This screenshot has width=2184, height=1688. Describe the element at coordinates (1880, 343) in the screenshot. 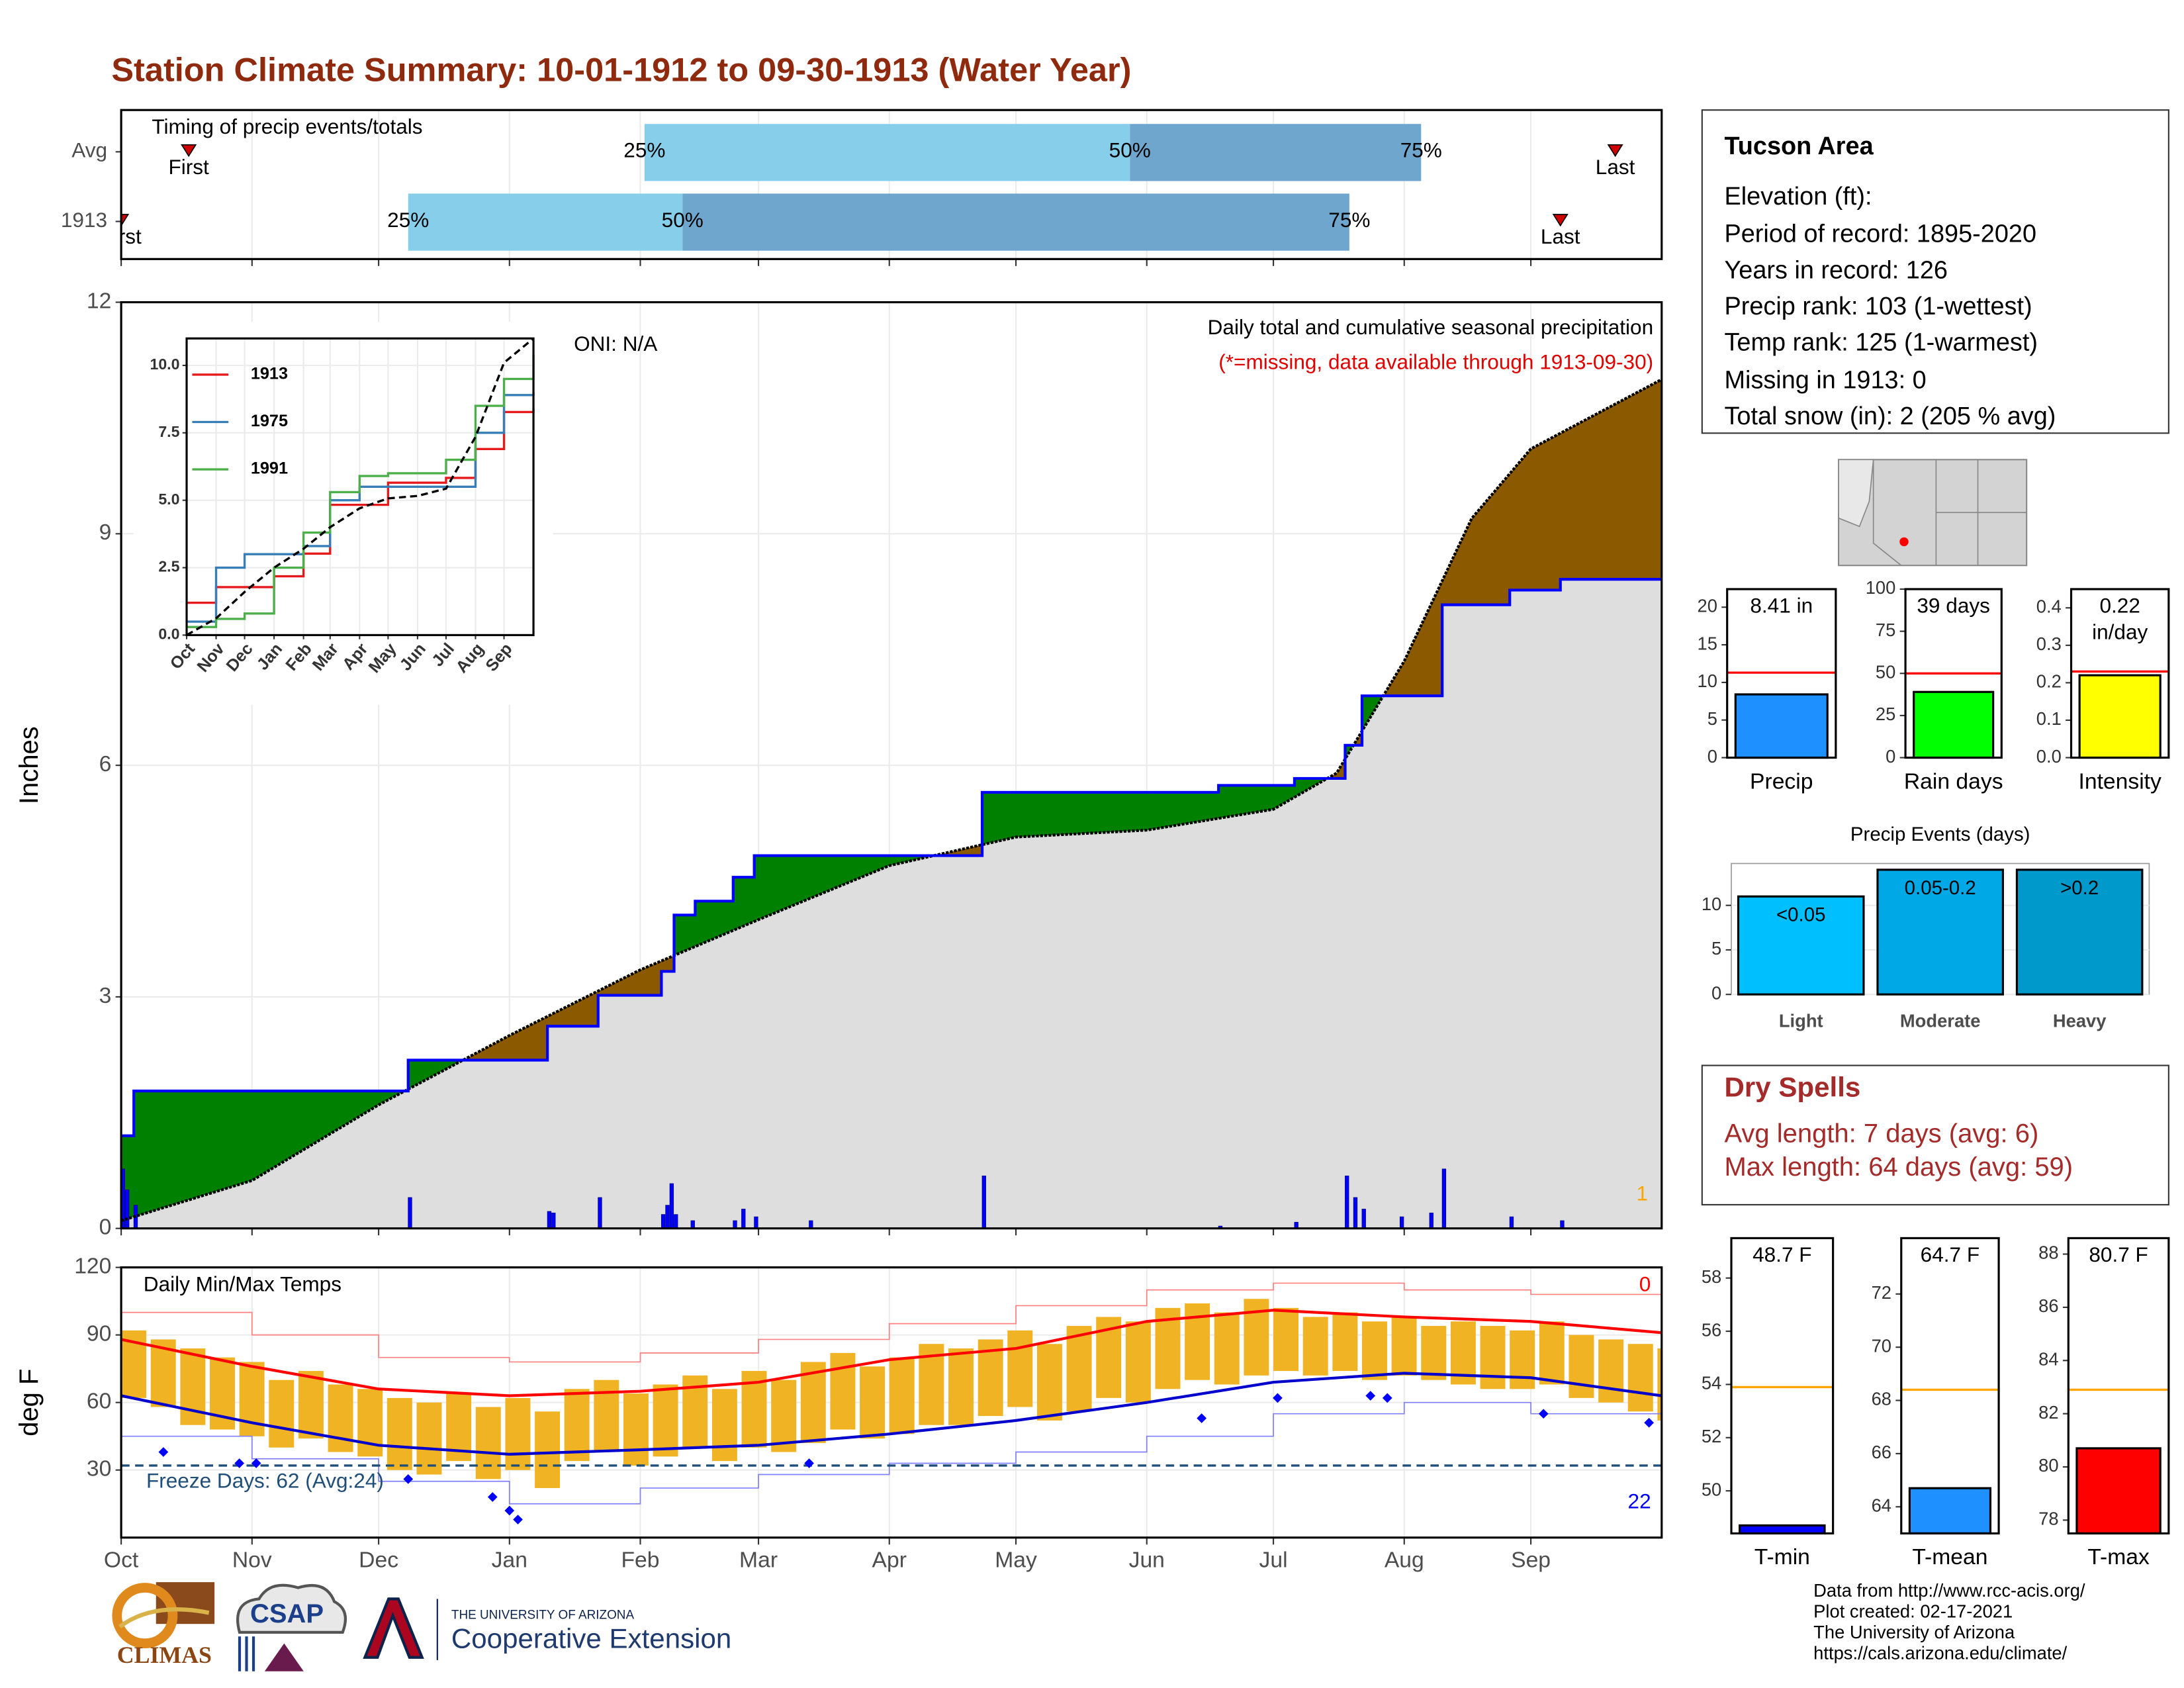

I see `info-line: Temp rank: 125 (1-warmest)` at that location.